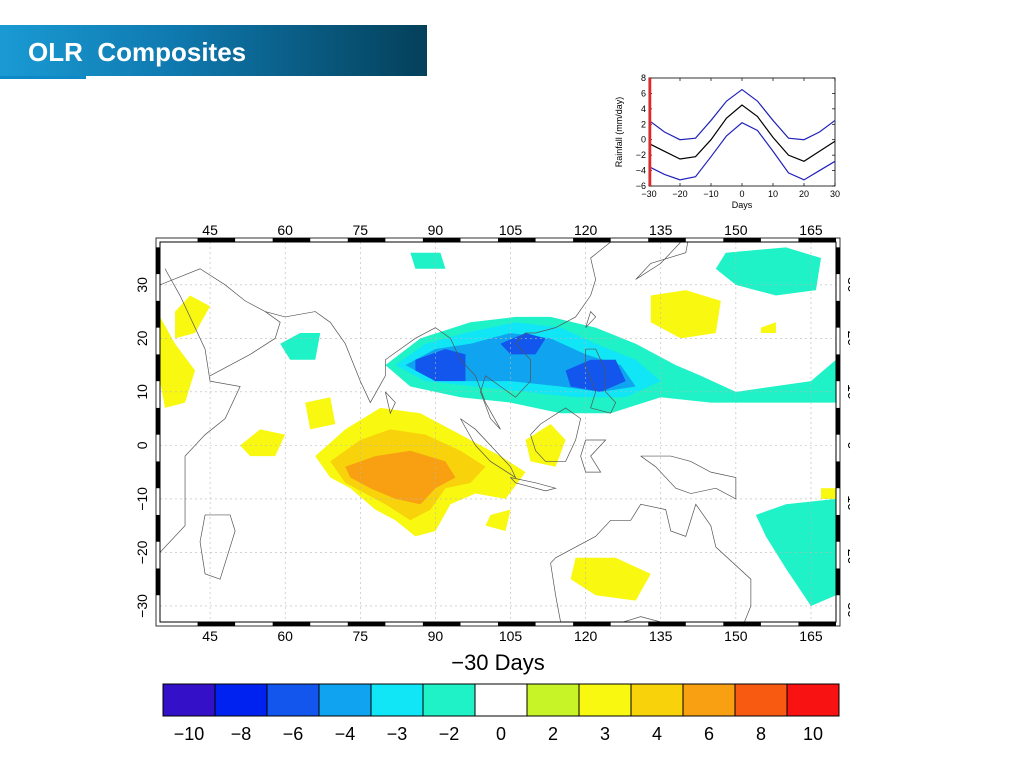 Image resolution: width=1024 pixels, height=768 pixels. What do you see at coordinates (142, 392) in the screenshot?
I see `map-y-tick-label-left: 10` at bounding box center [142, 392].